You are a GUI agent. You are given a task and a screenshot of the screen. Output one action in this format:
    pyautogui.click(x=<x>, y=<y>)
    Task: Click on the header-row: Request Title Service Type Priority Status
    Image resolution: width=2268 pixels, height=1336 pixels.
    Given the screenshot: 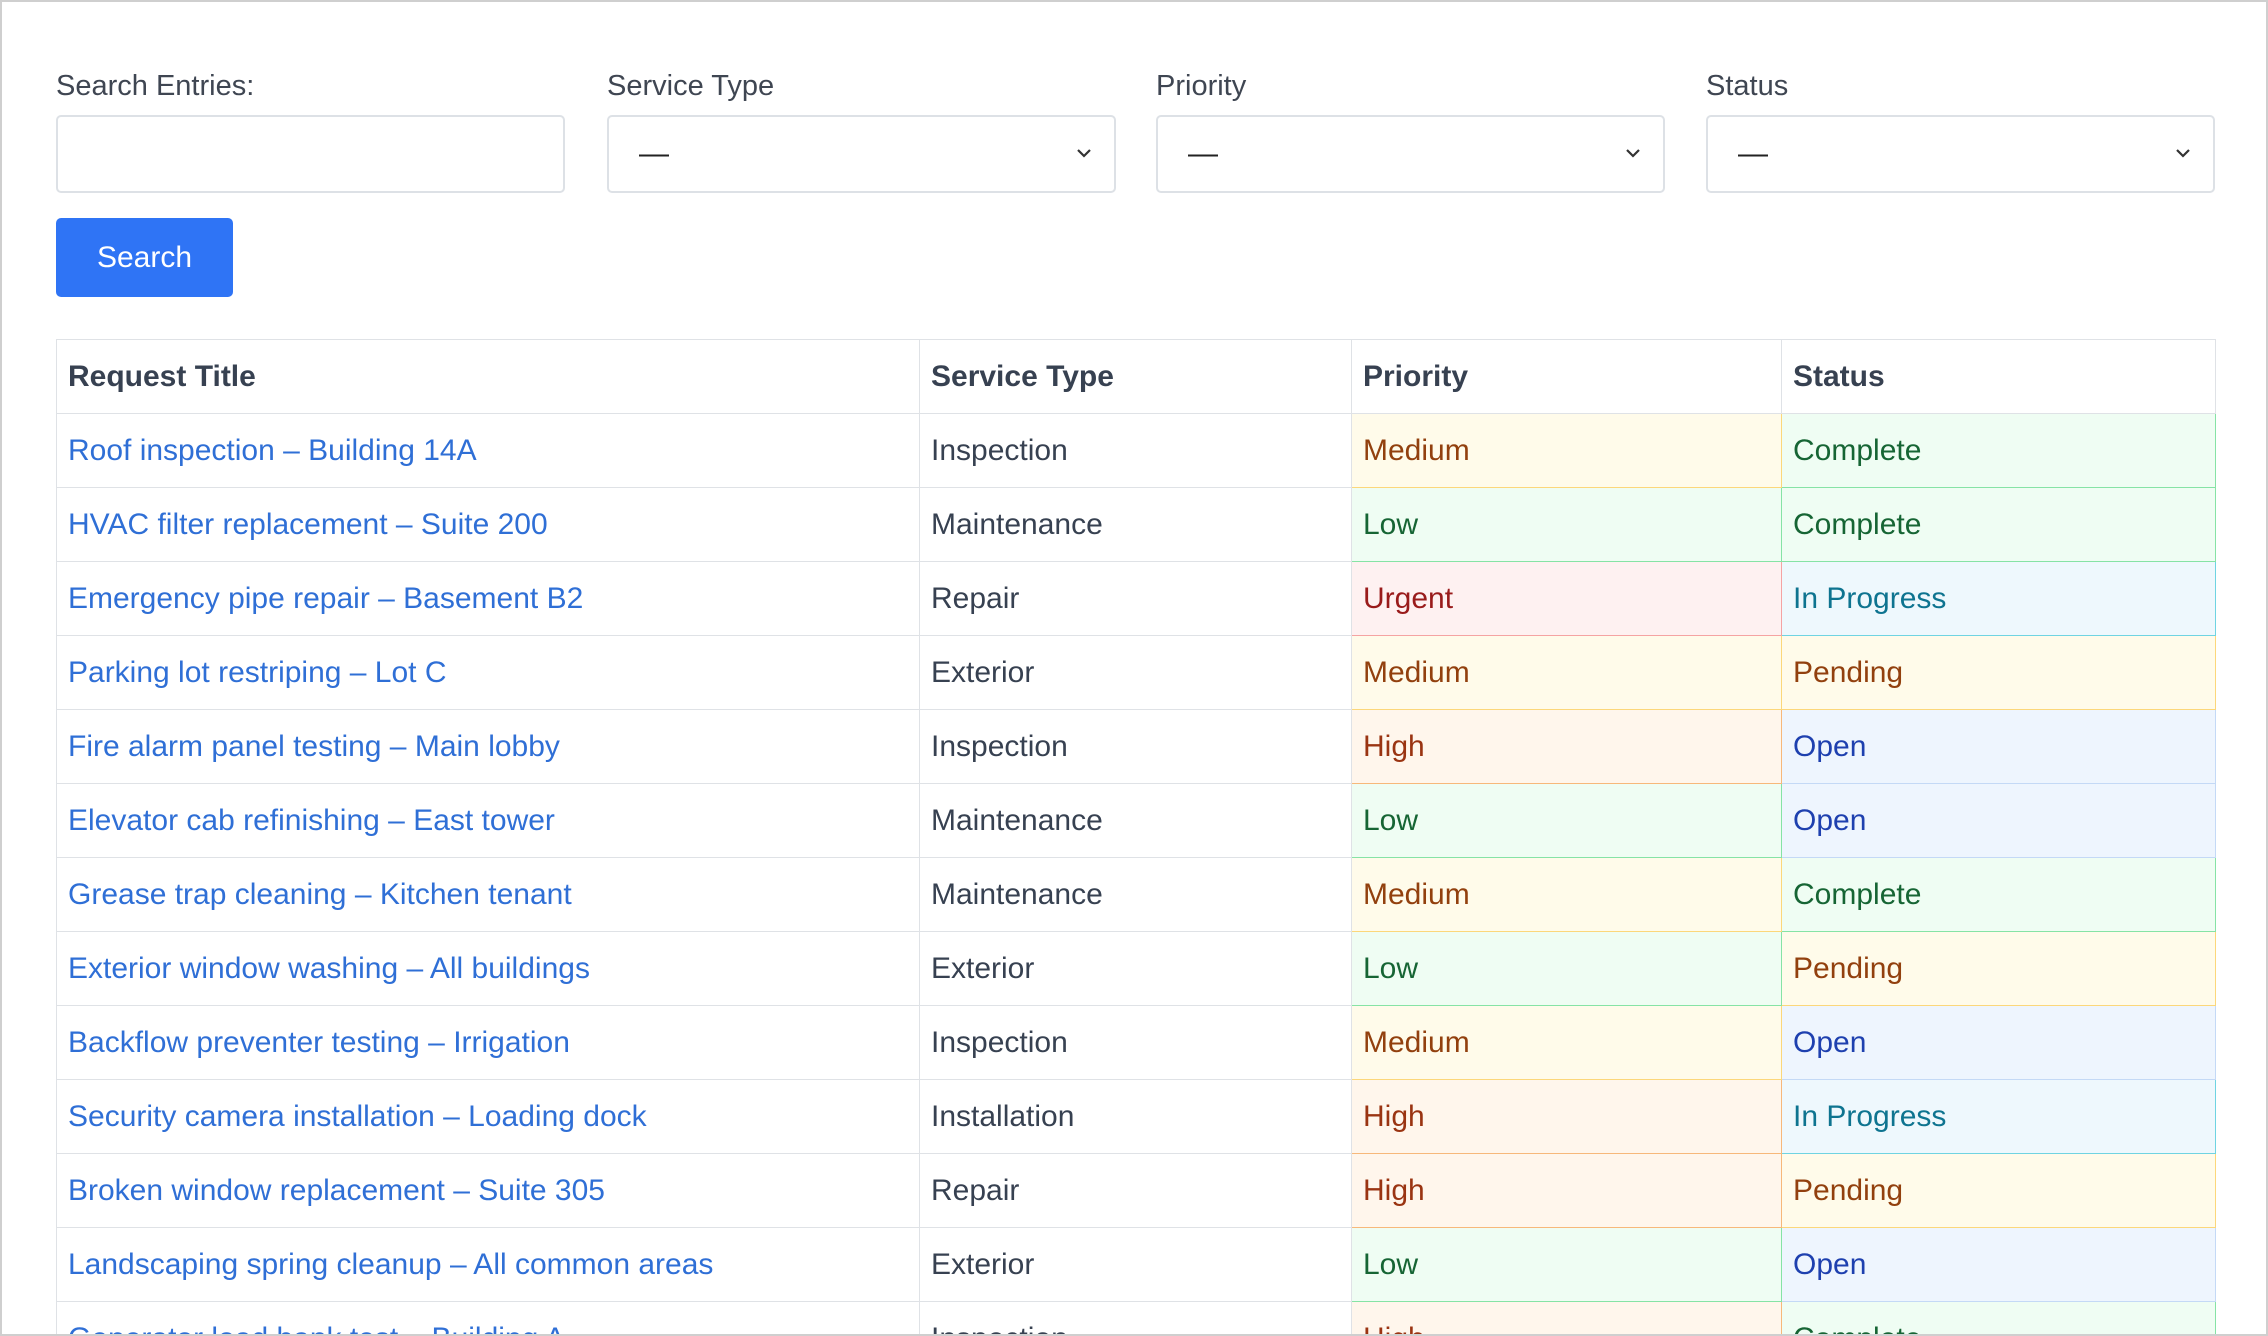 What is the action you would take?
    pyautogui.click(x=1136, y=376)
    